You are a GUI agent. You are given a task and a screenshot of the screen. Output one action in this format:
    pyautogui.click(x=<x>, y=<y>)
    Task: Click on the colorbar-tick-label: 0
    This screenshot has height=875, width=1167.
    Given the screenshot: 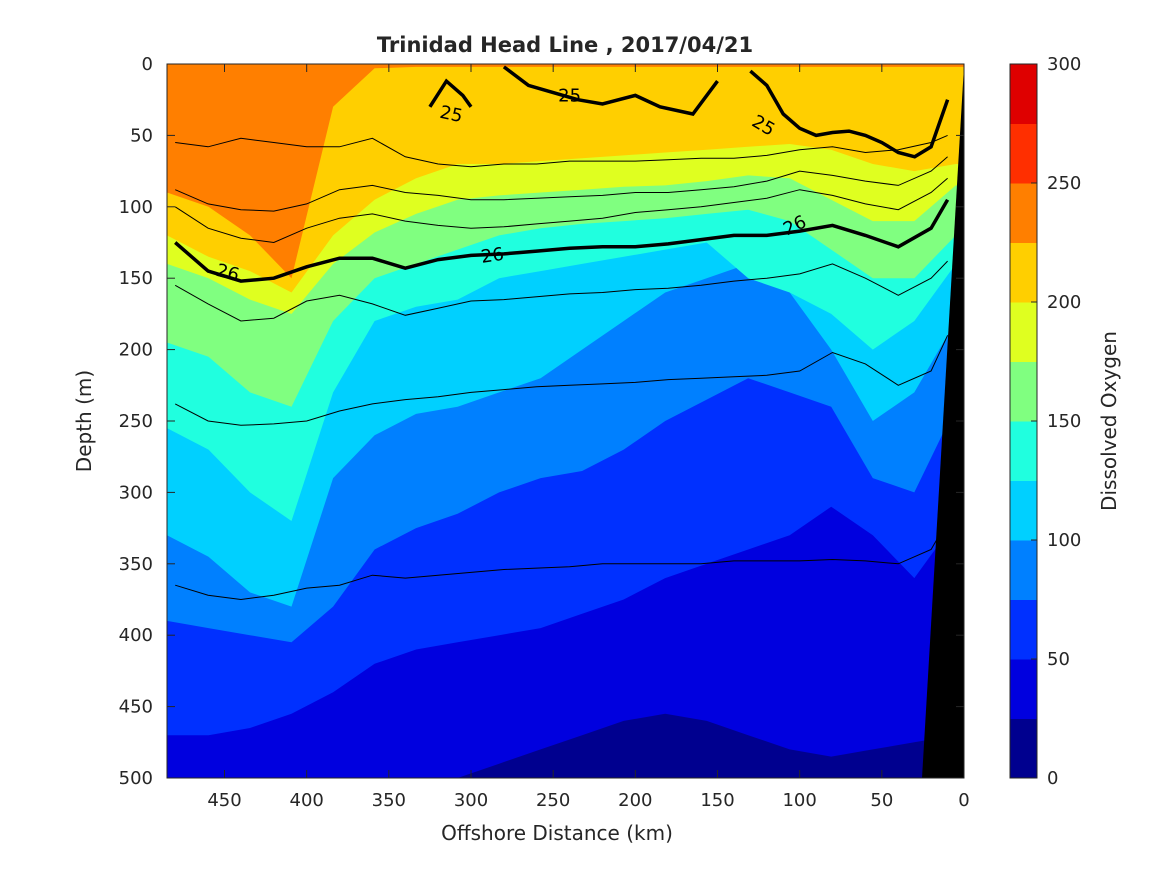 What is the action you would take?
    pyautogui.click(x=1052, y=778)
    